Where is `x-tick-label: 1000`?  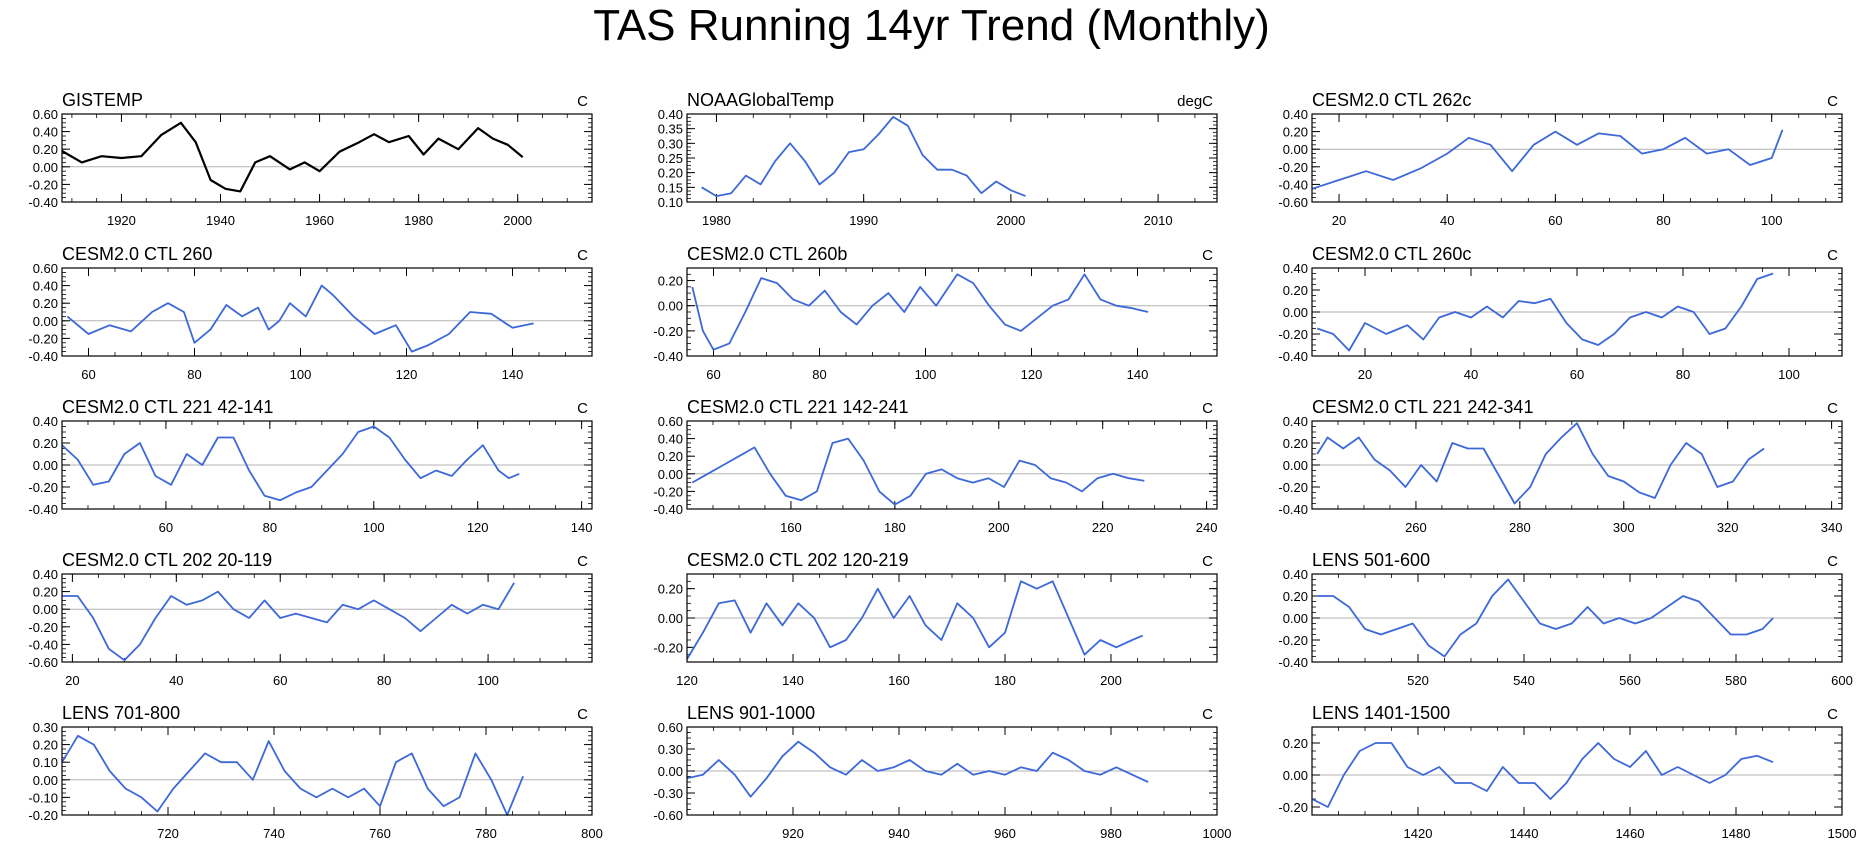
x-tick-label: 1000 is located at coordinates (1217, 833).